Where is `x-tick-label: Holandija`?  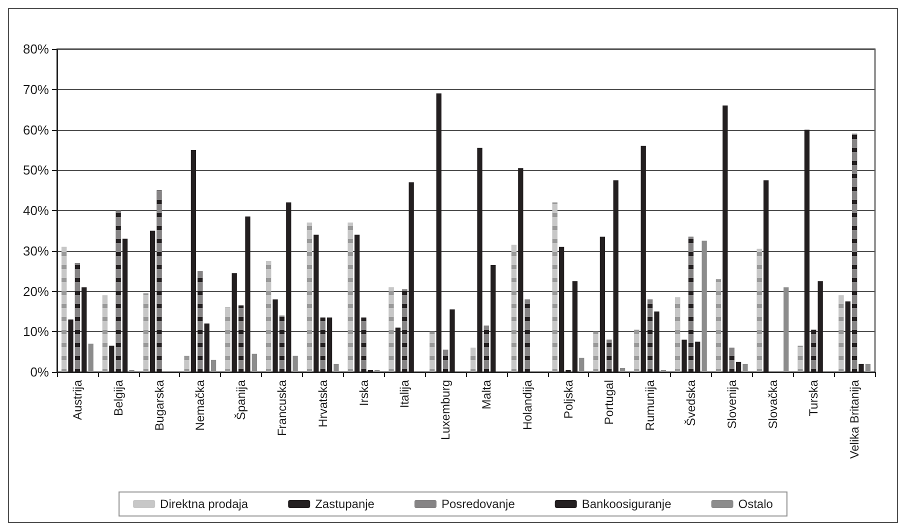 x-tick-label: Holandija is located at coordinates (527, 405).